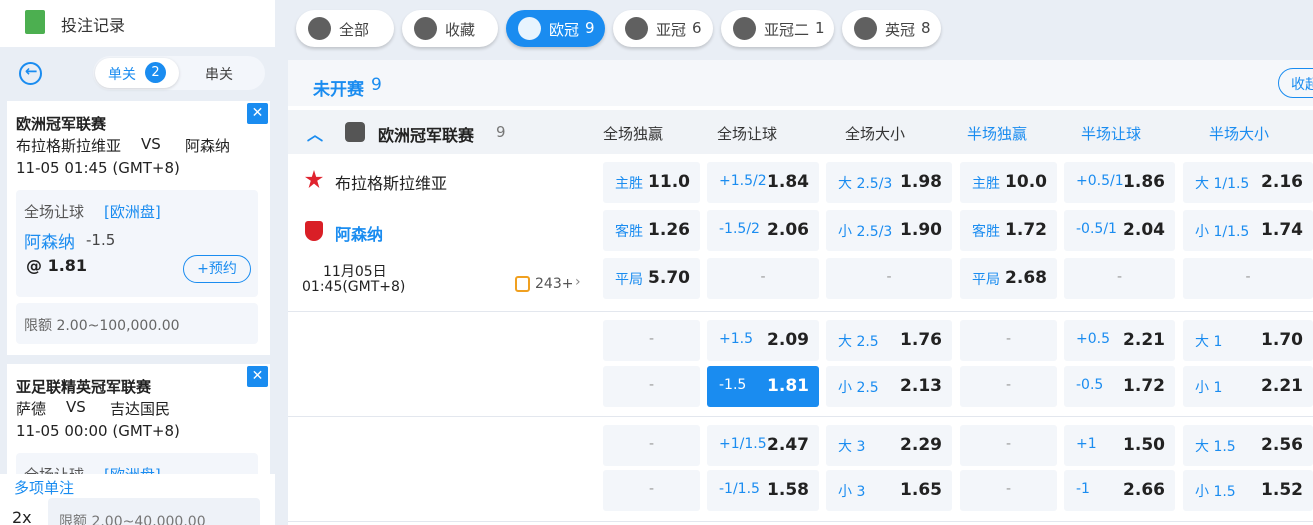  I want to click on more-markets: 243+, so click(554, 284).